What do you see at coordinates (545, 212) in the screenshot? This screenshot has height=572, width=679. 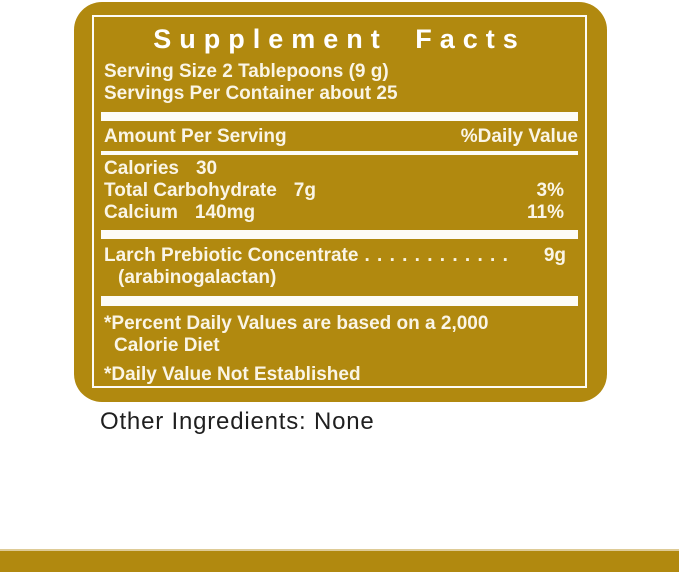 I see `nutrient-daily-value: 11%` at bounding box center [545, 212].